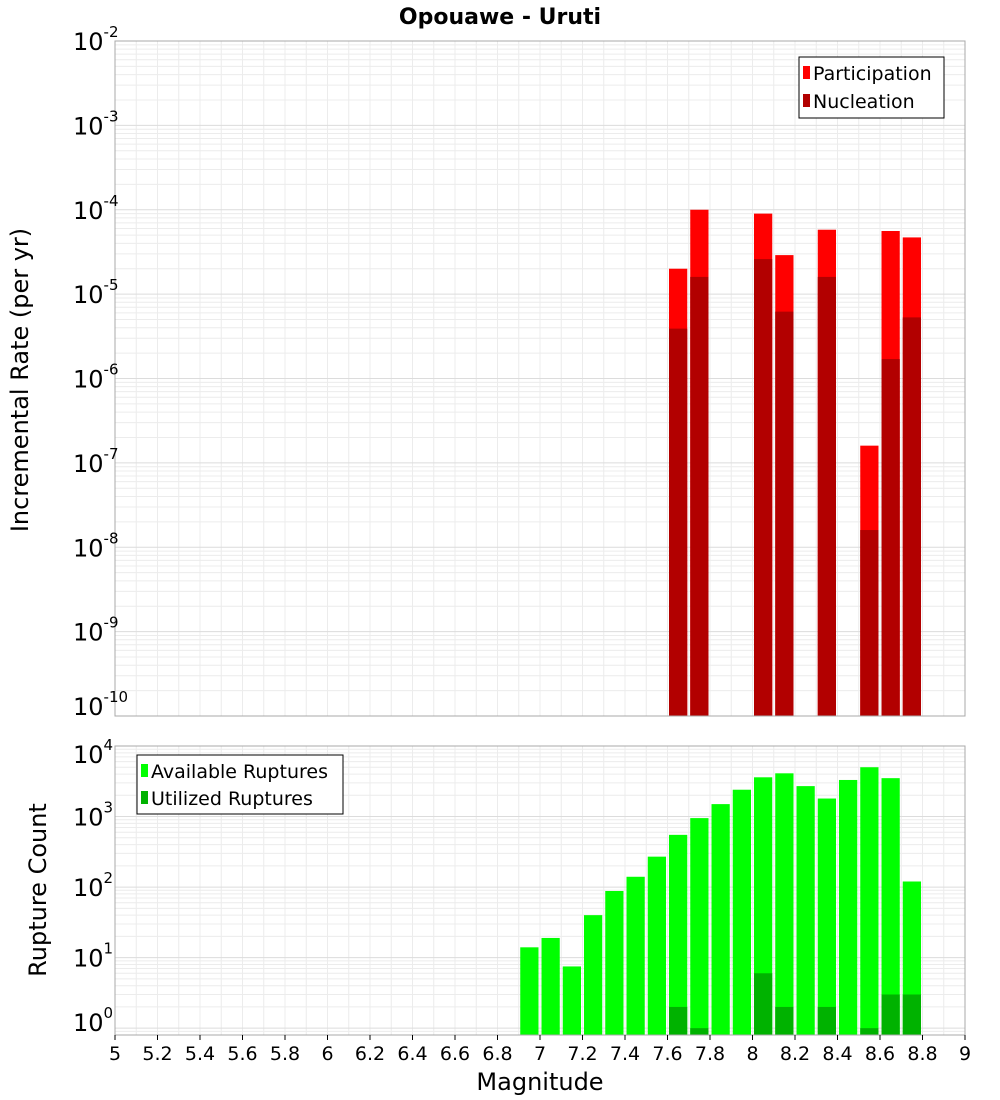  I want to click on x-tick-label: 8.2, so click(795, 1054).